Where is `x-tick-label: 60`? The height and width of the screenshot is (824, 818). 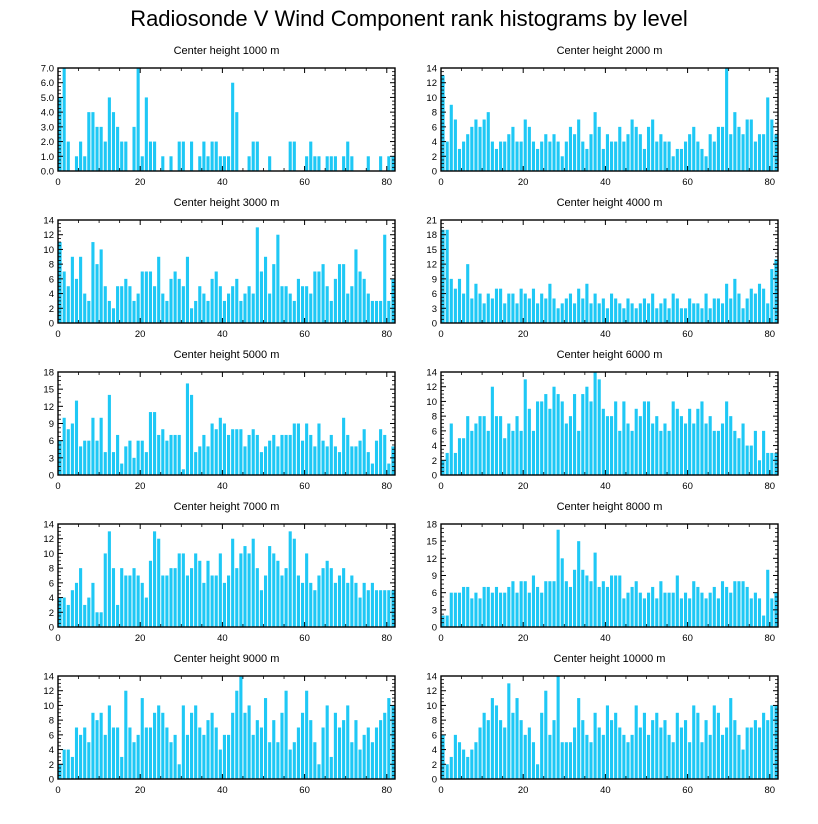 x-tick-label: 60 is located at coordinates (304, 182).